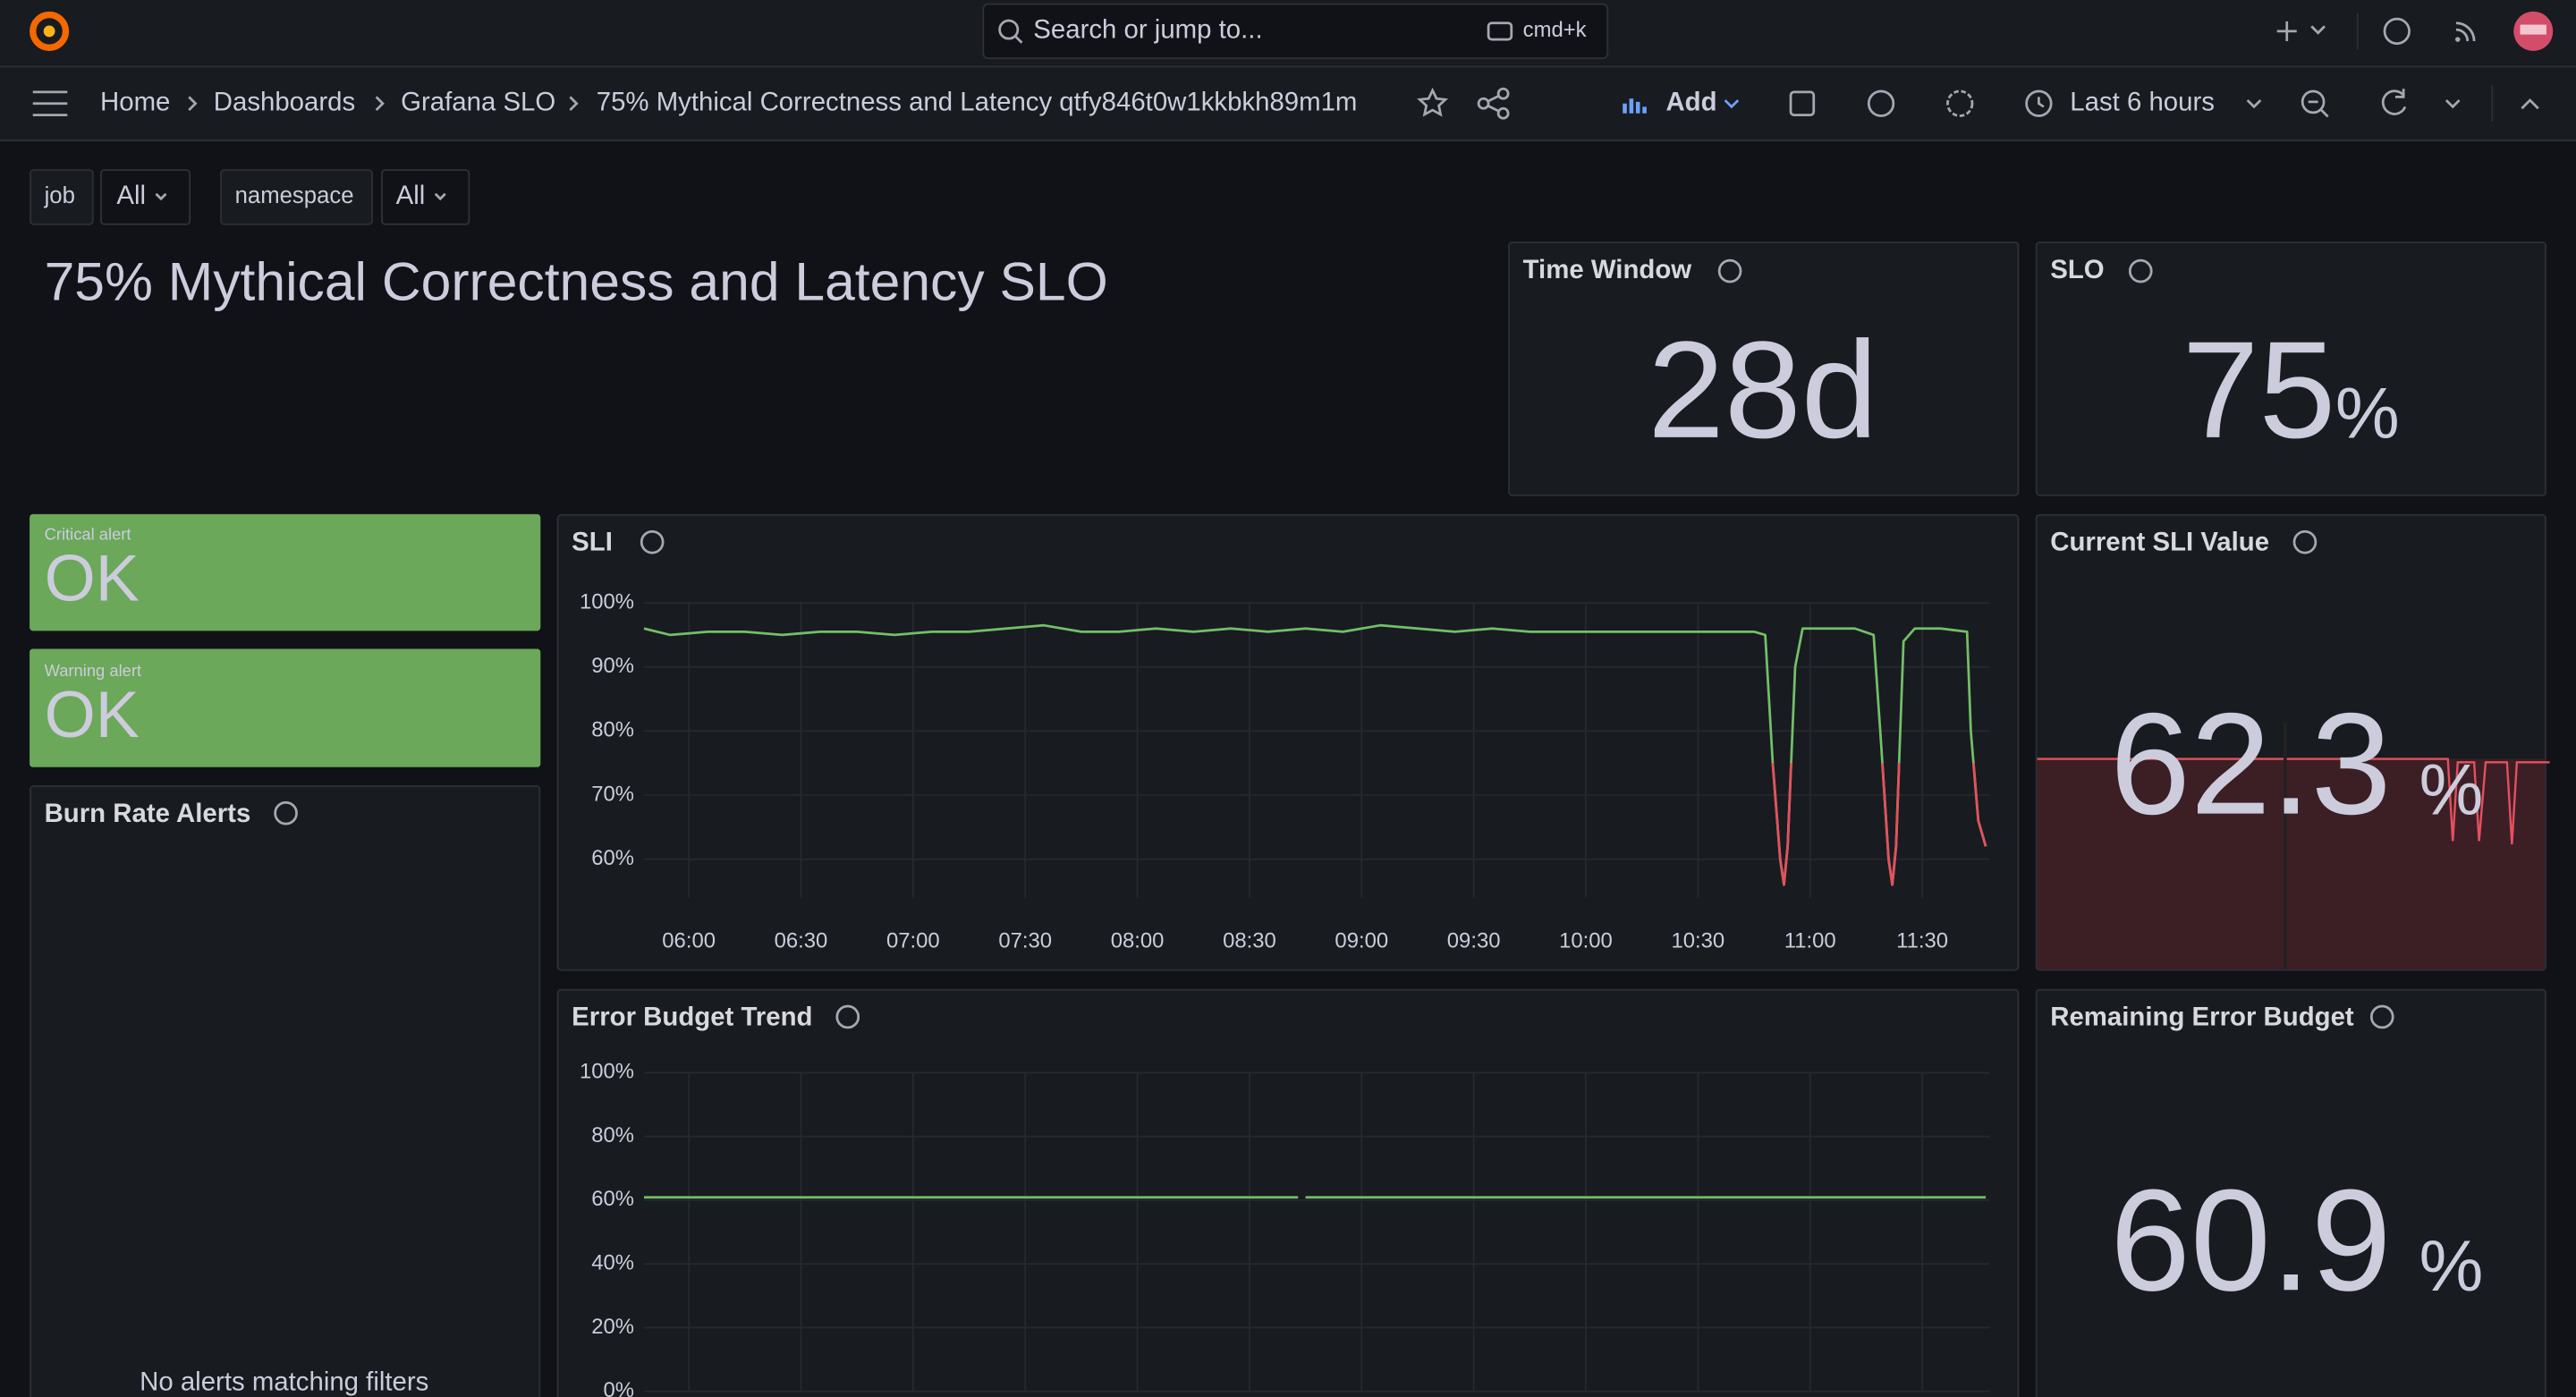 Image resolution: width=2576 pixels, height=1397 pixels. I want to click on series-line-below-threshold, so click(1879, 824).